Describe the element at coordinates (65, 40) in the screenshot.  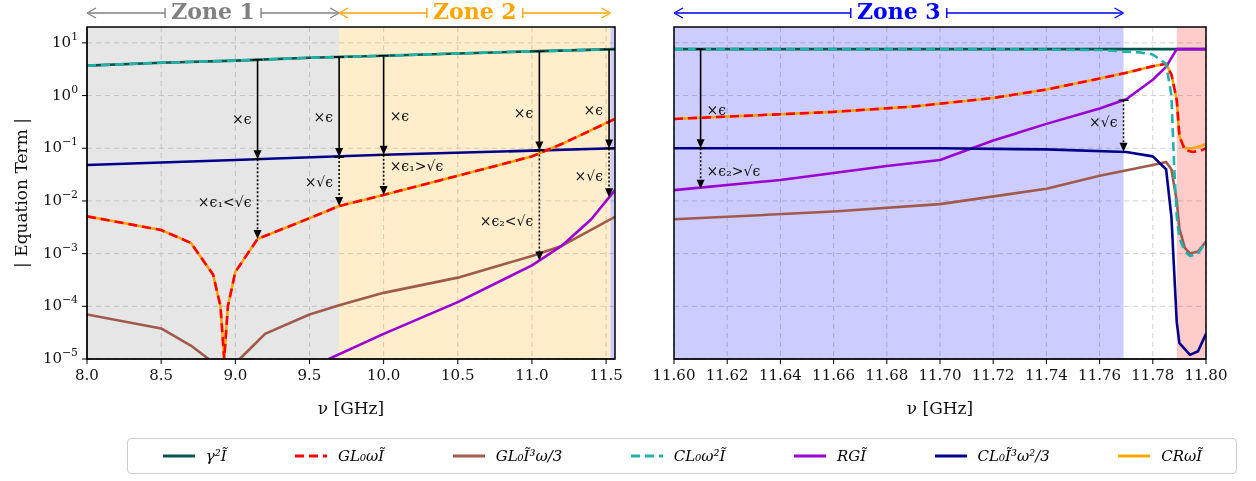
I see `y-tick-label: 10$^{1}$` at that location.